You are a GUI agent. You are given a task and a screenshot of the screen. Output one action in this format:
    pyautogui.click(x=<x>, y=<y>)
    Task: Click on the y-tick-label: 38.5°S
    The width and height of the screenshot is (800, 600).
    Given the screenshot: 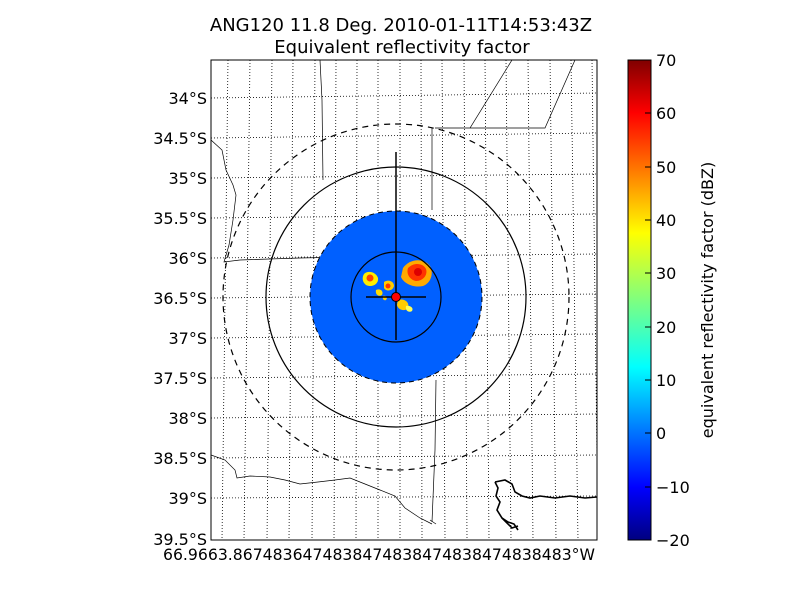 What is the action you would take?
    pyautogui.click(x=180, y=458)
    